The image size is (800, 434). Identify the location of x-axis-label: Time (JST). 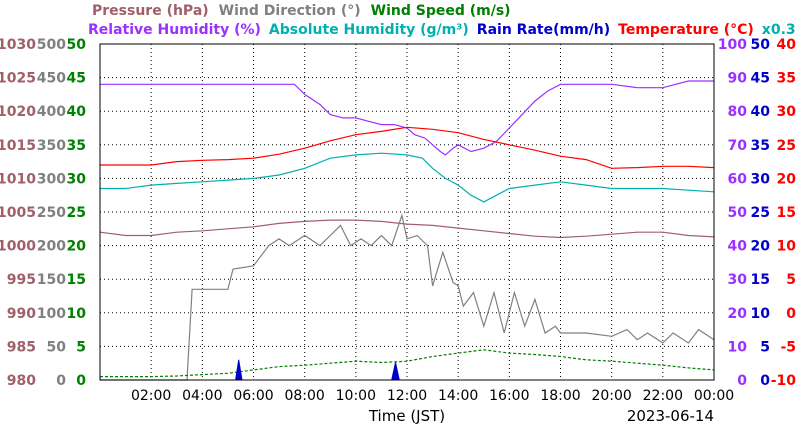
(406, 416).